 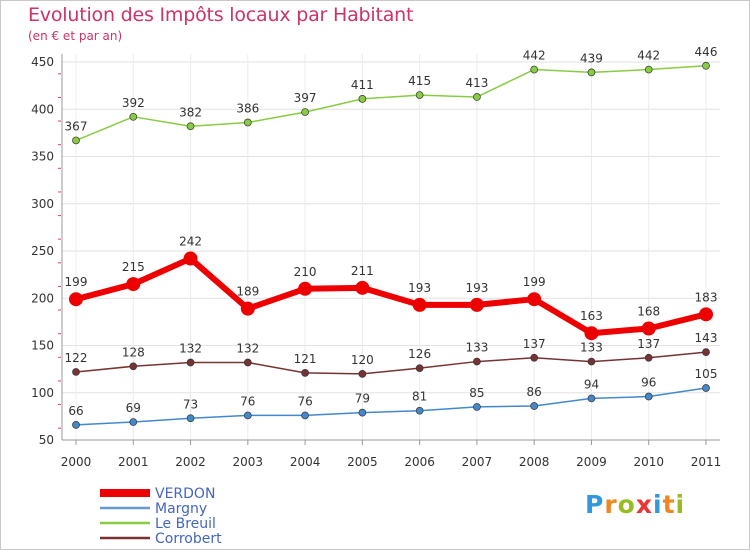 What do you see at coordinates (591, 462) in the screenshot?
I see `x-tick-label-2009: 2009` at bounding box center [591, 462].